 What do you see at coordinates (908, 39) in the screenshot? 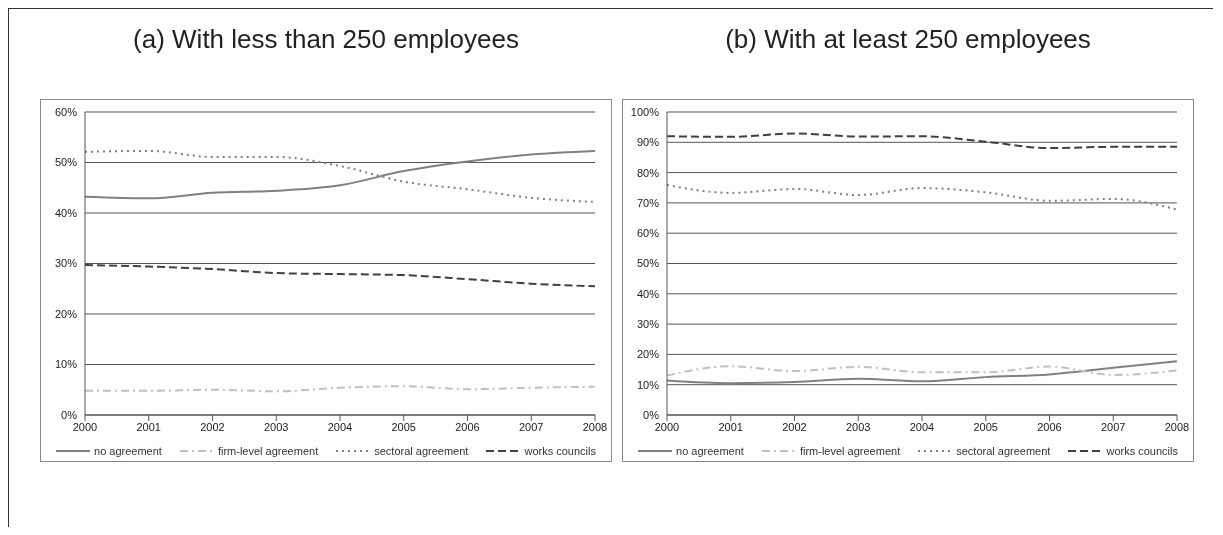
I see `chart-title: (b) With at least 250 employees` at bounding box center [908, 39].